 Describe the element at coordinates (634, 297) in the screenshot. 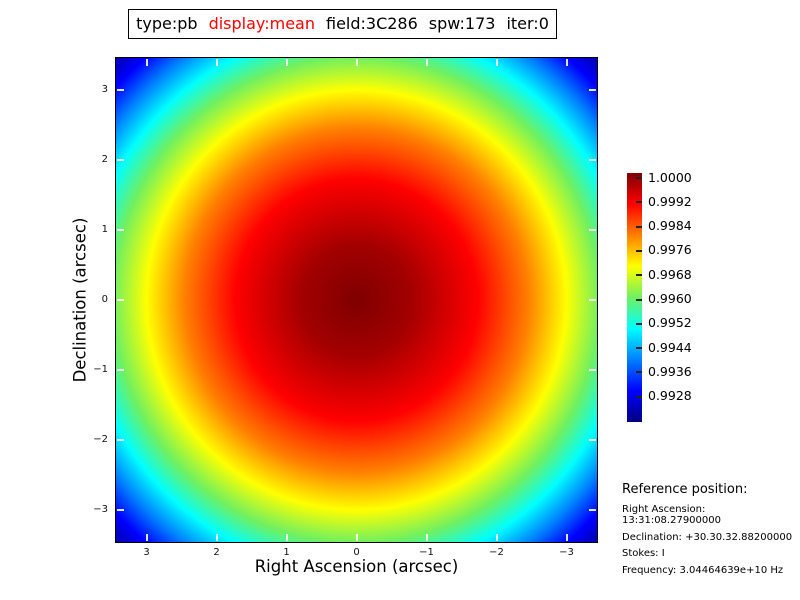

I see `colorbar-gradient` at that location.